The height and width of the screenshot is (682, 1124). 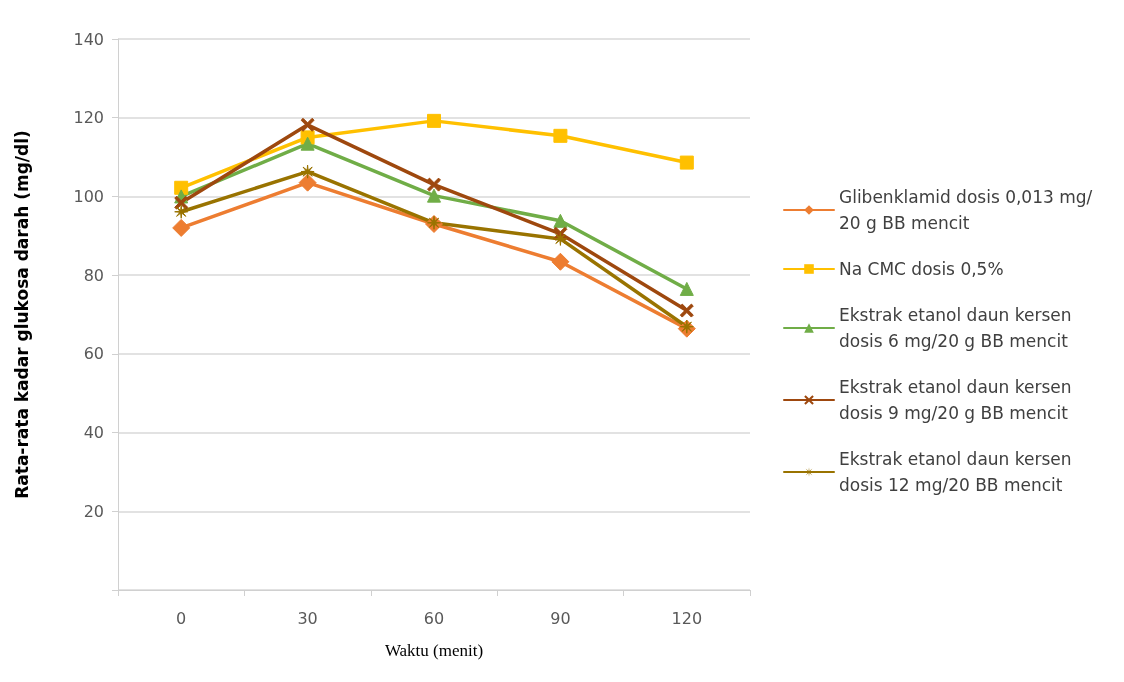 What do you see at coordinates (434, 650) in the screenshot?
I see `x-axis-title: Waktu (menit)` at bounding box center [434, 650].